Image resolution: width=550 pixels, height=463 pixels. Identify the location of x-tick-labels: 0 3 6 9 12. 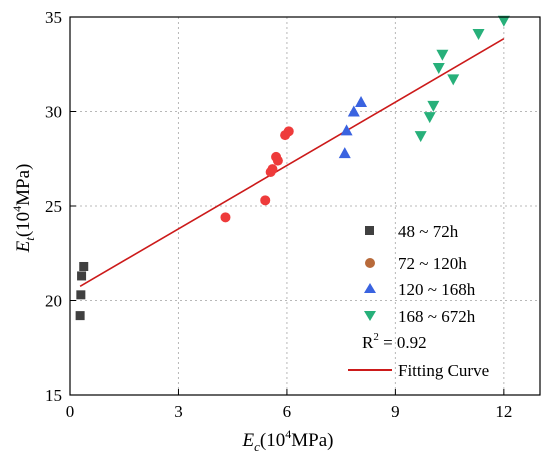
(289, 411).